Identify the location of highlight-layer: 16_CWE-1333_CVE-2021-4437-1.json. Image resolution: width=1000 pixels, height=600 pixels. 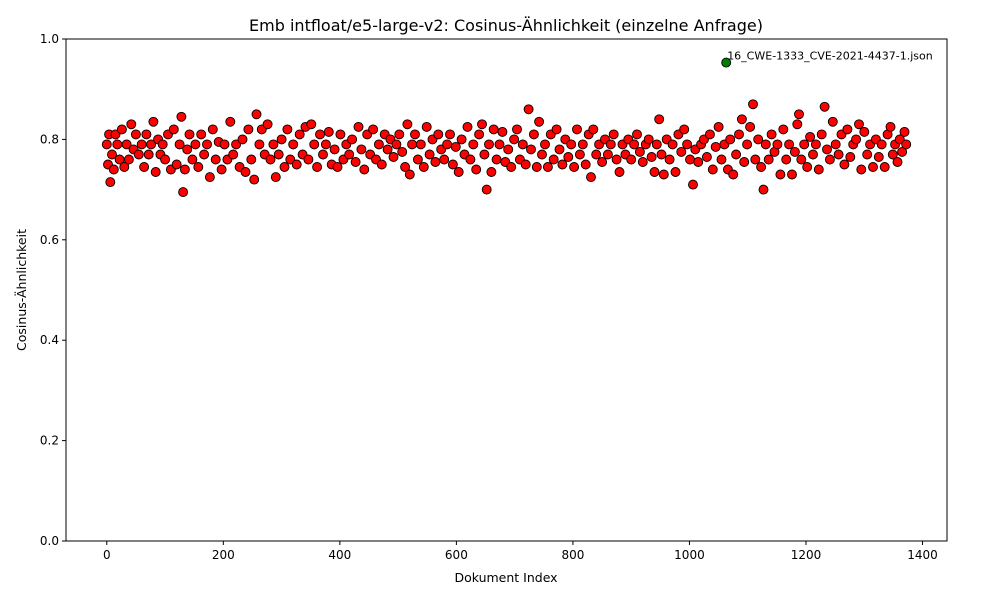
(827, 59).